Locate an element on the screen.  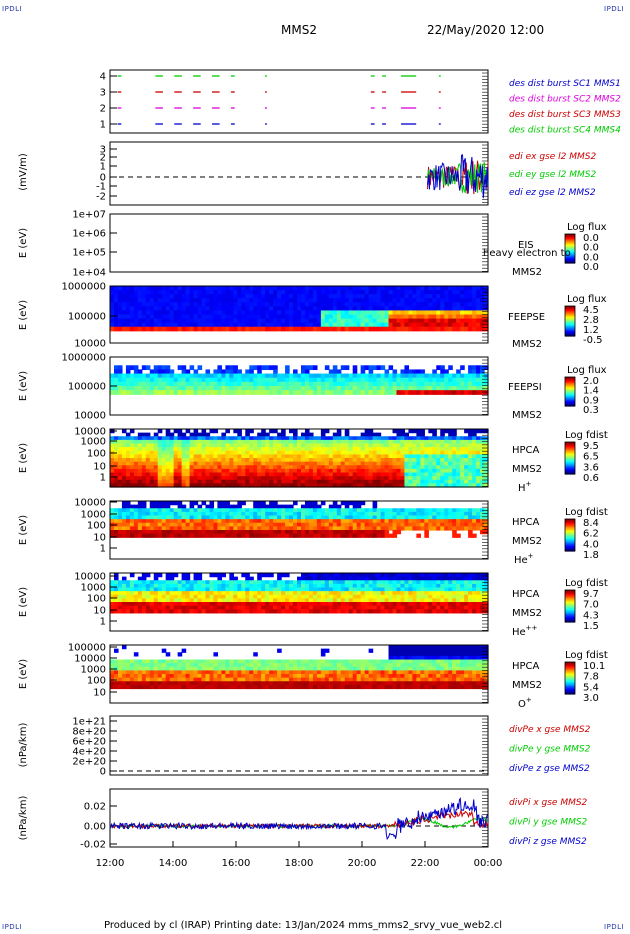
eis-colorbar-title: Log flux is located at coordinates (587, 227).